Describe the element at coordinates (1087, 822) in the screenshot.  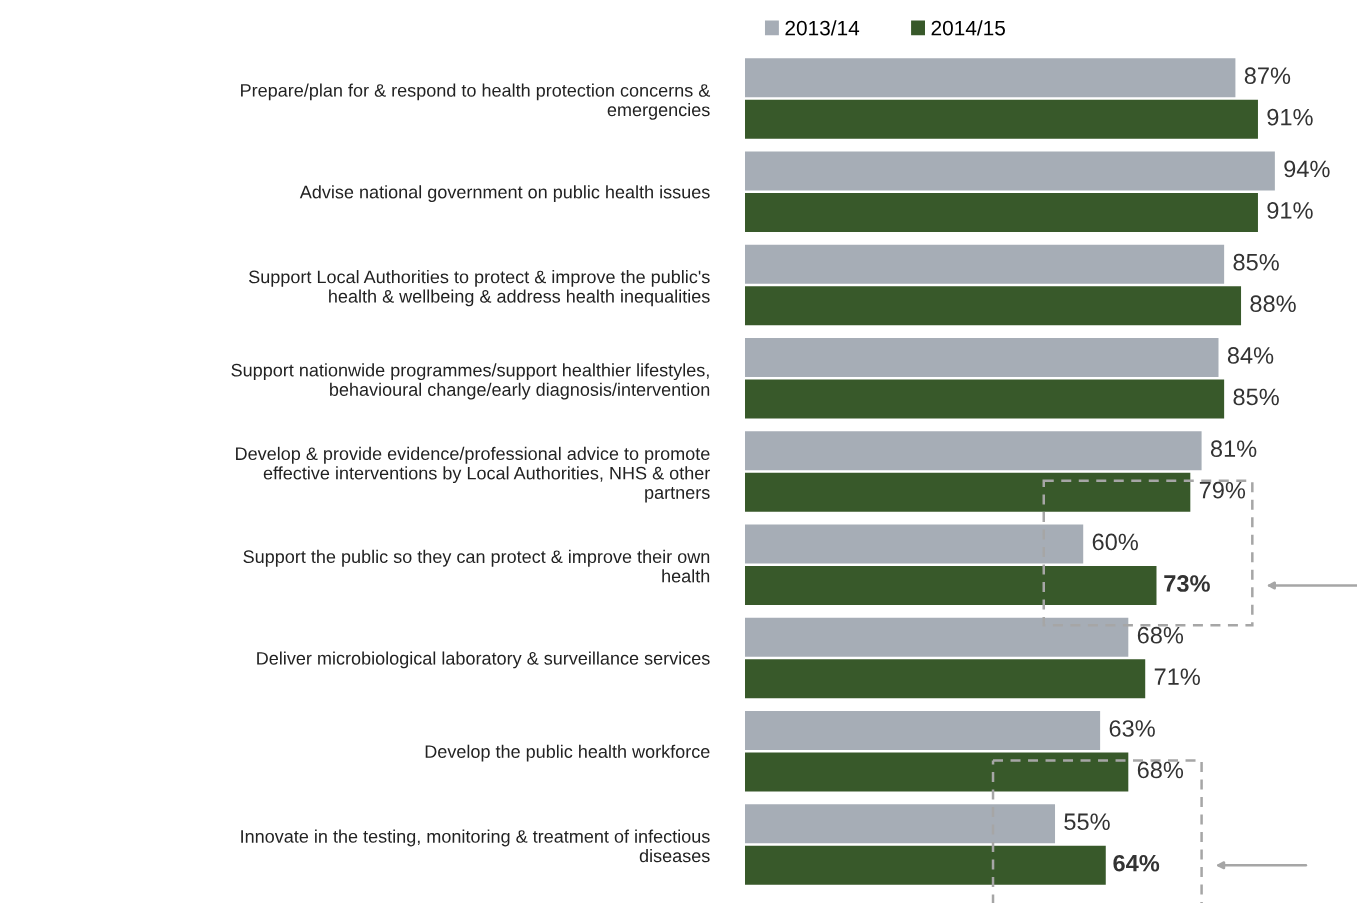
I see `data-label: 55%` at that location.